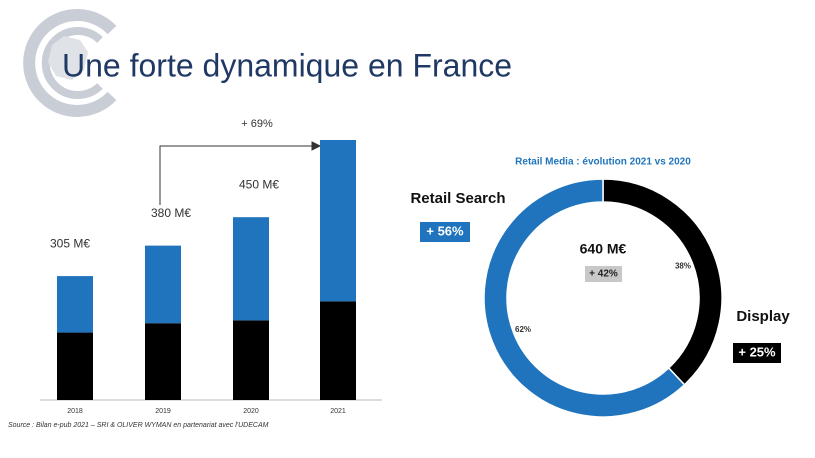  I want to click on center-sublabel: + 42%, so click(603, 274).